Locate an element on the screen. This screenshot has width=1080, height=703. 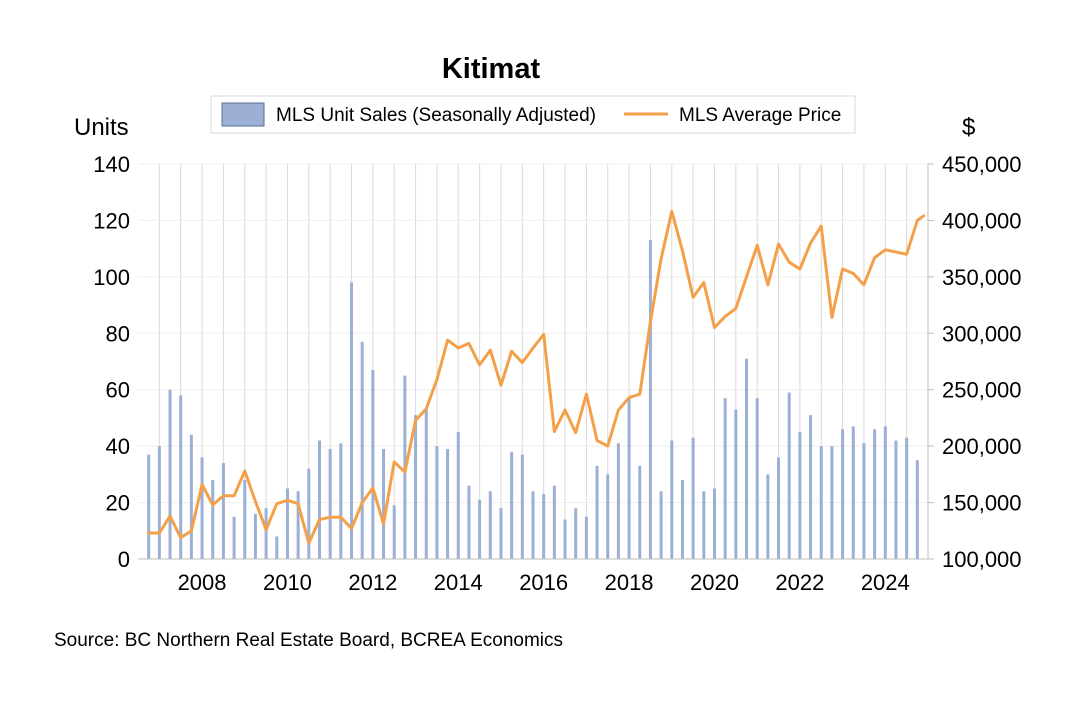
left-tick-label: 80 is located at coordinates (118, 333).